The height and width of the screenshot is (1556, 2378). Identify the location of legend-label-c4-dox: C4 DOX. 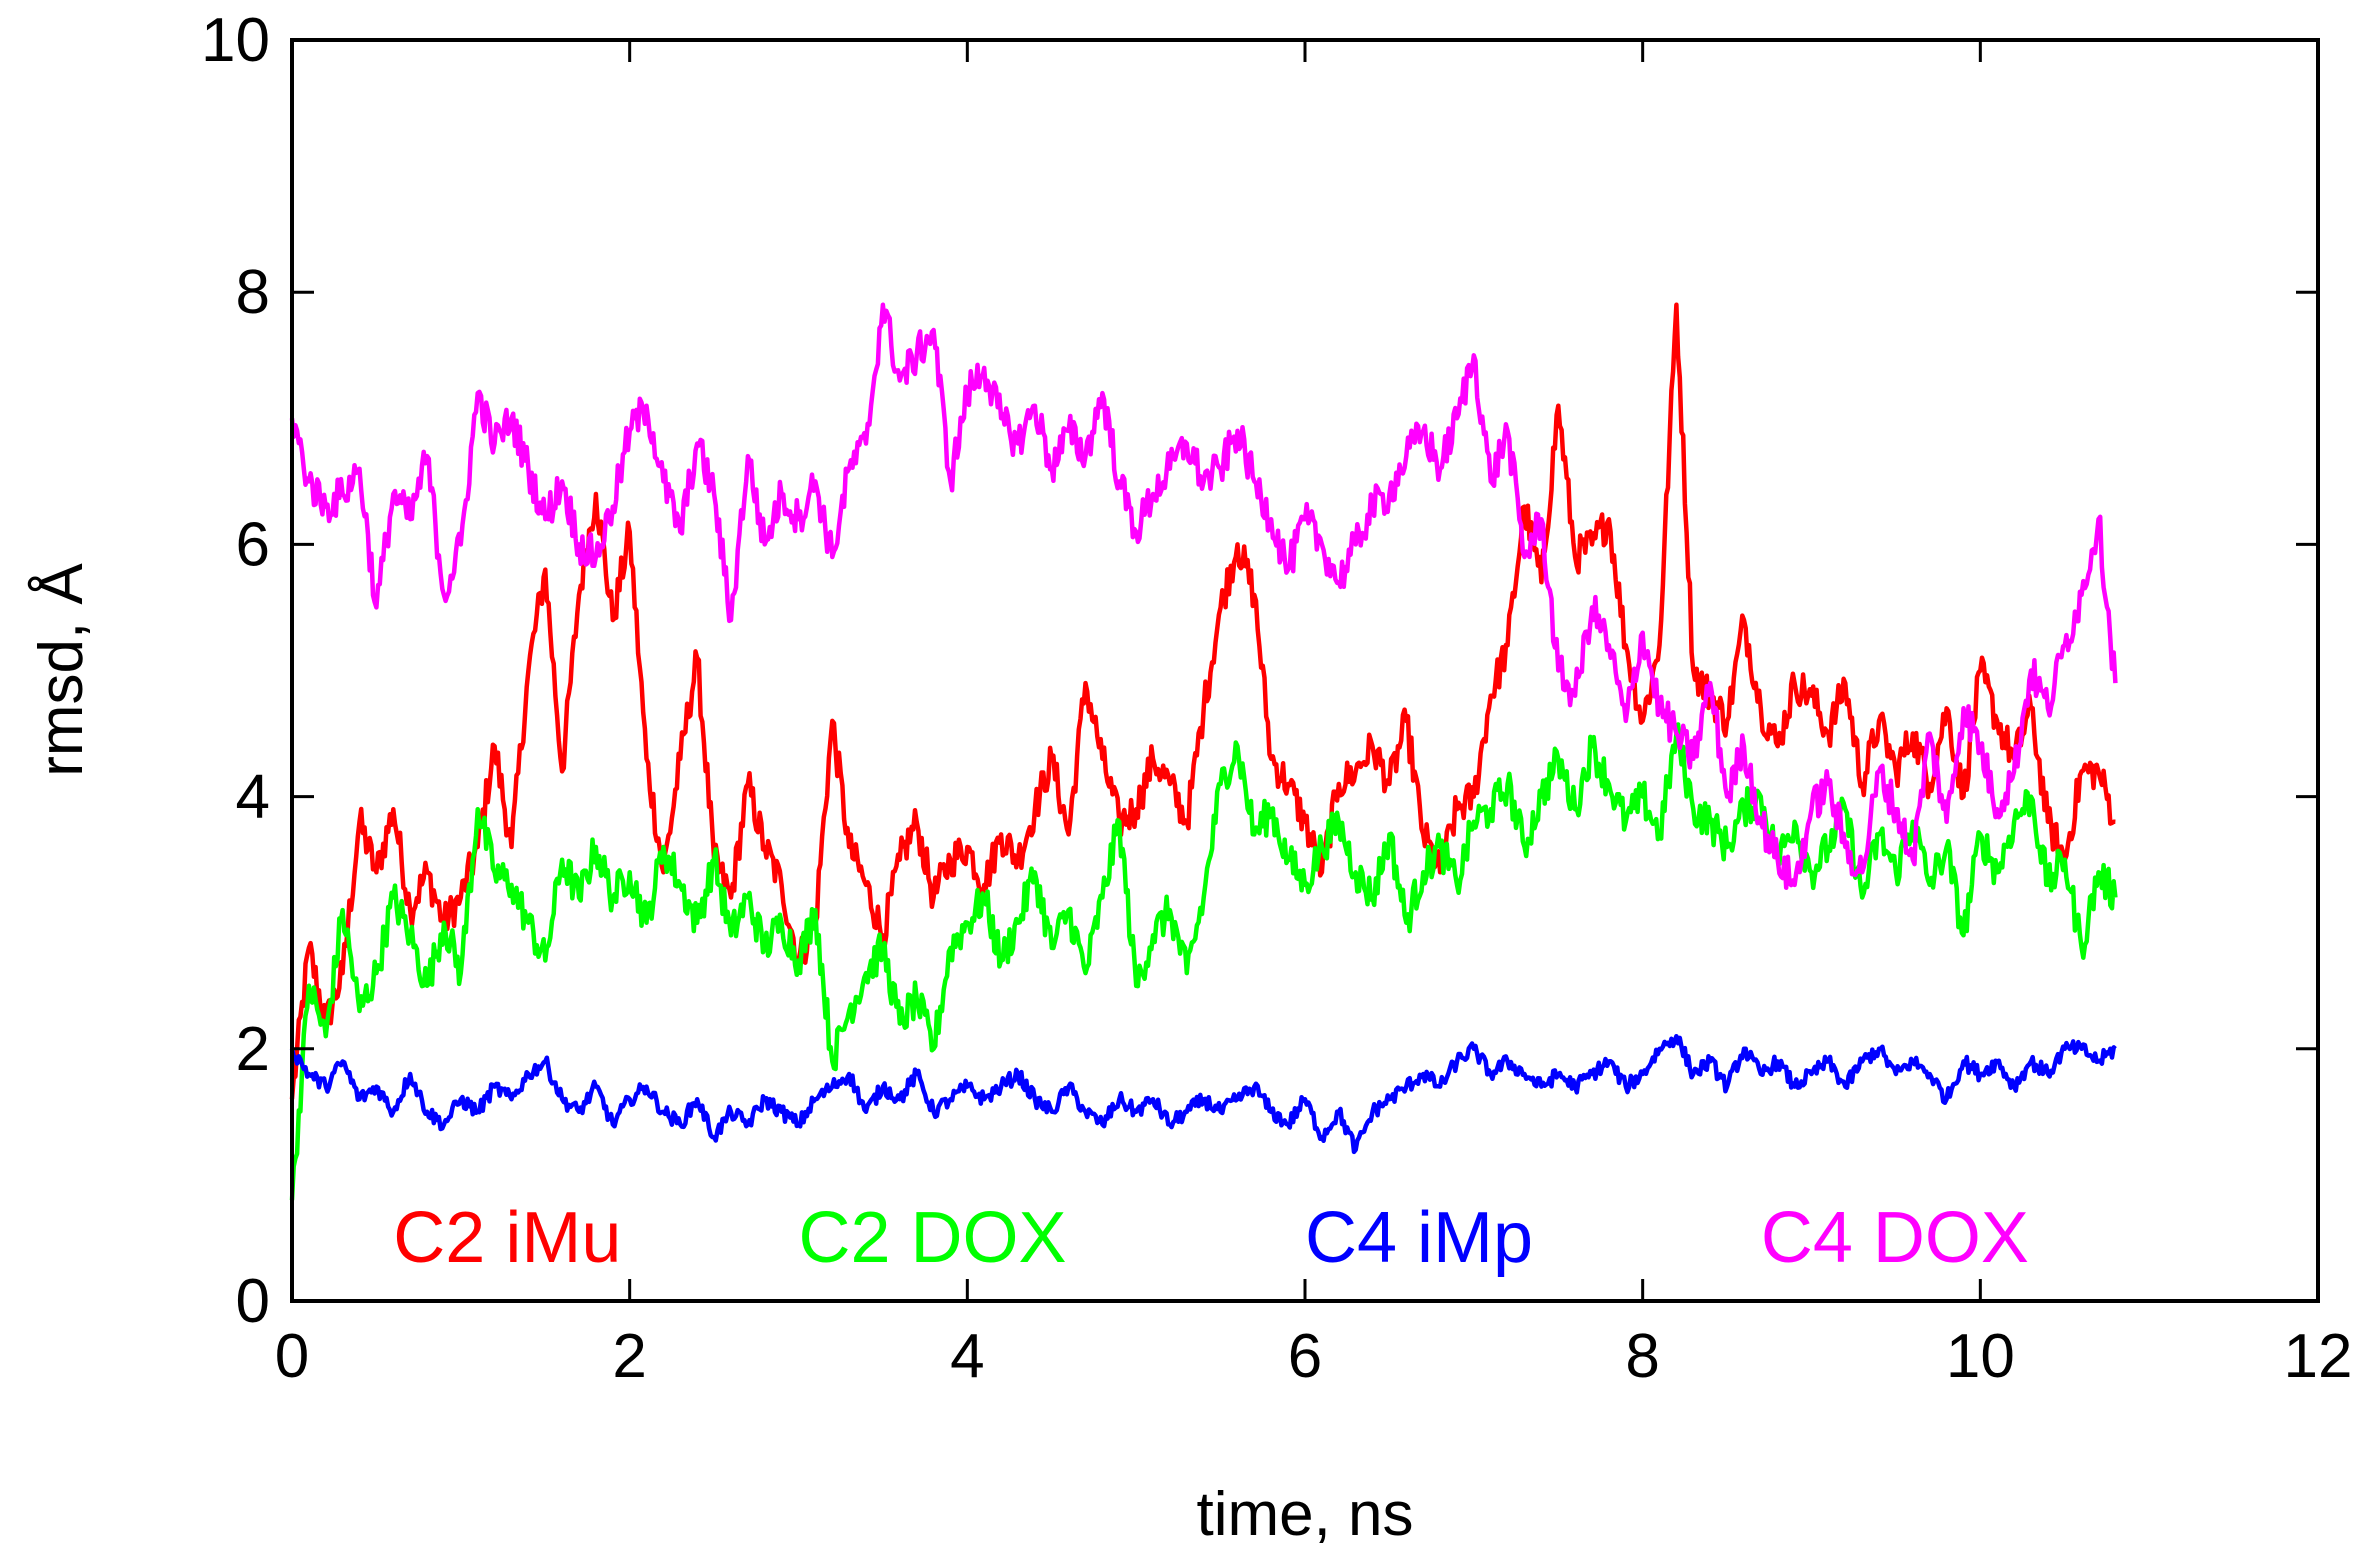
(1895, 1238).